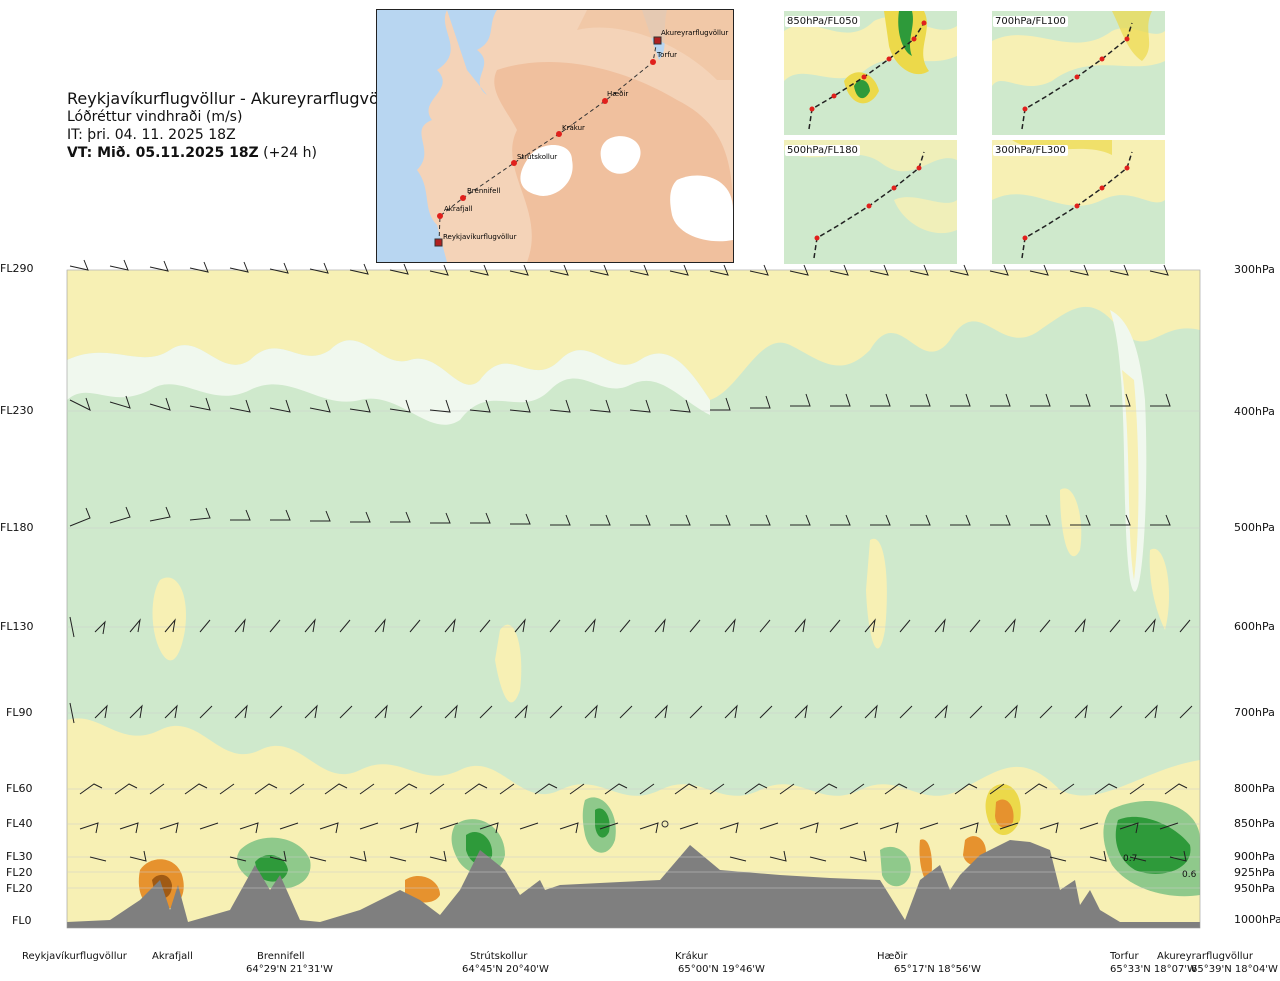 The image size is (1280, 981). I want to click on hofsjokull-glacier, so click(620, 155).